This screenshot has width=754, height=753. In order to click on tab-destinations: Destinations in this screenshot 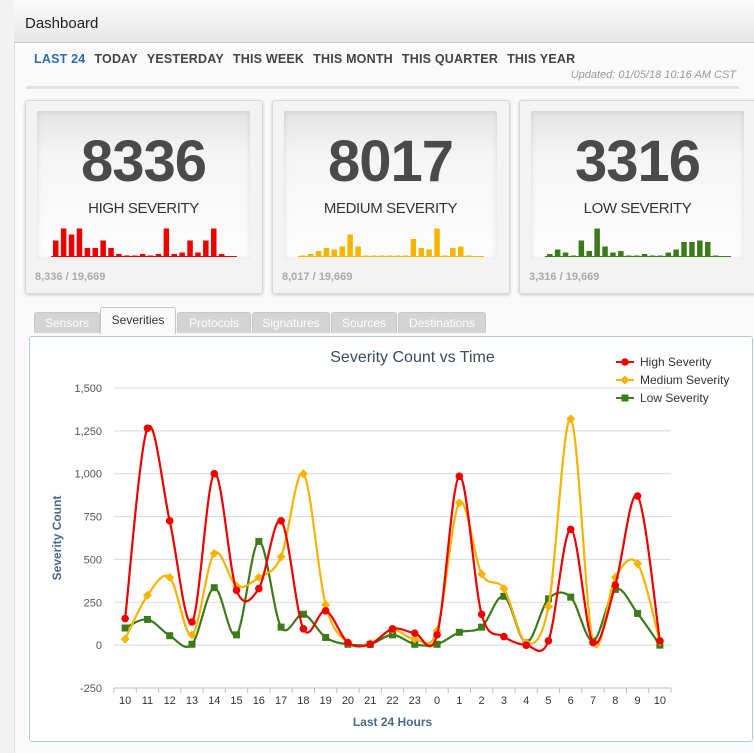, I will do `click(442, 322)`.